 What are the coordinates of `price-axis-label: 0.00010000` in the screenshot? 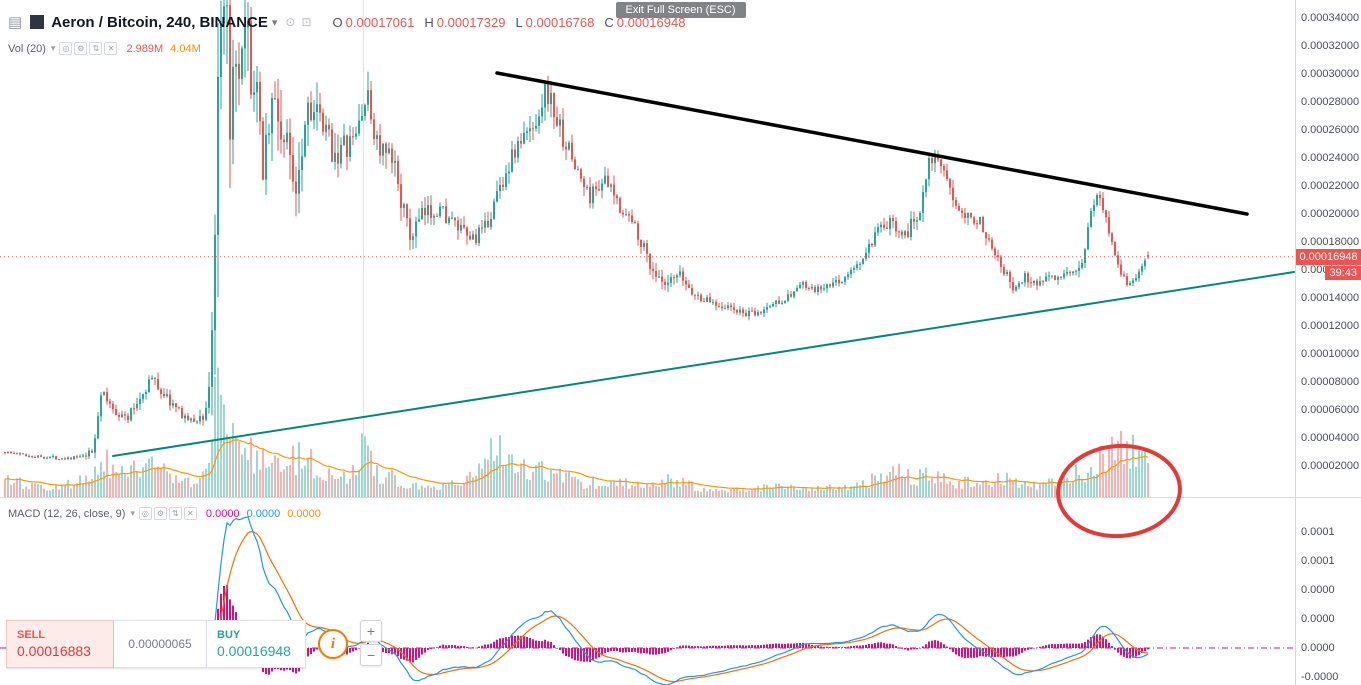 It's located at (1330, 354).